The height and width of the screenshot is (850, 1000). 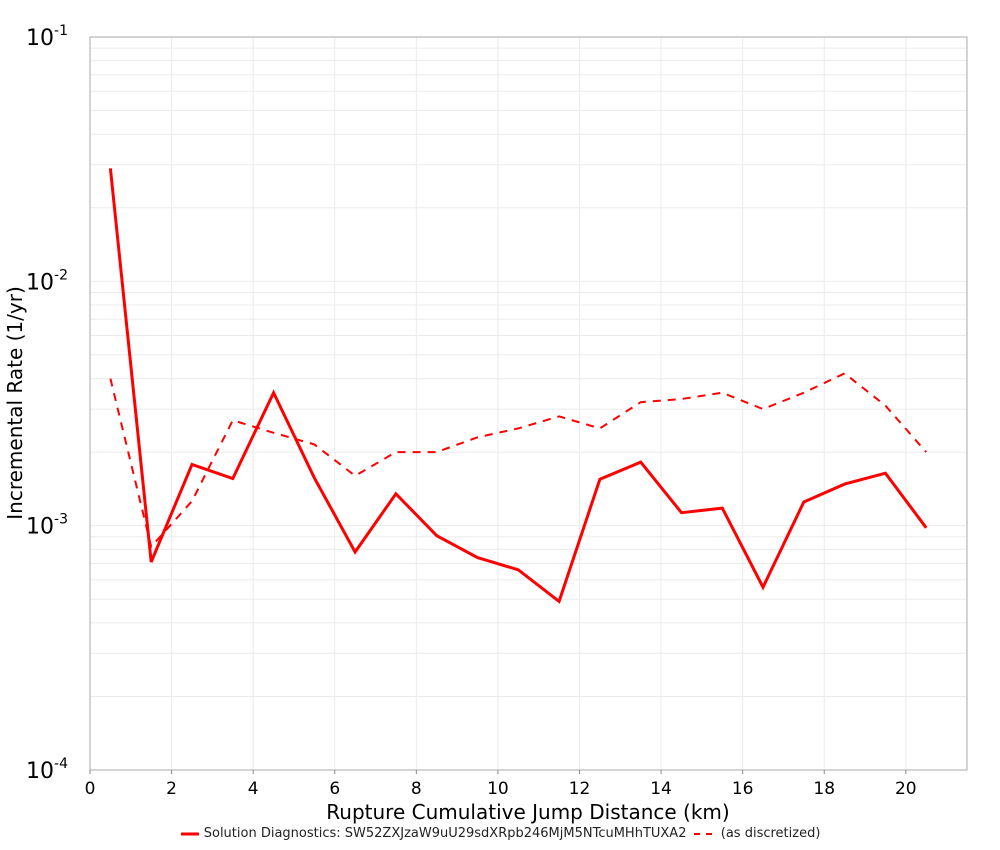 What do you see at coordinates (498, 789) in the screenshot?
I see `x-tick-label: 10` at bounding box center [498, 789].